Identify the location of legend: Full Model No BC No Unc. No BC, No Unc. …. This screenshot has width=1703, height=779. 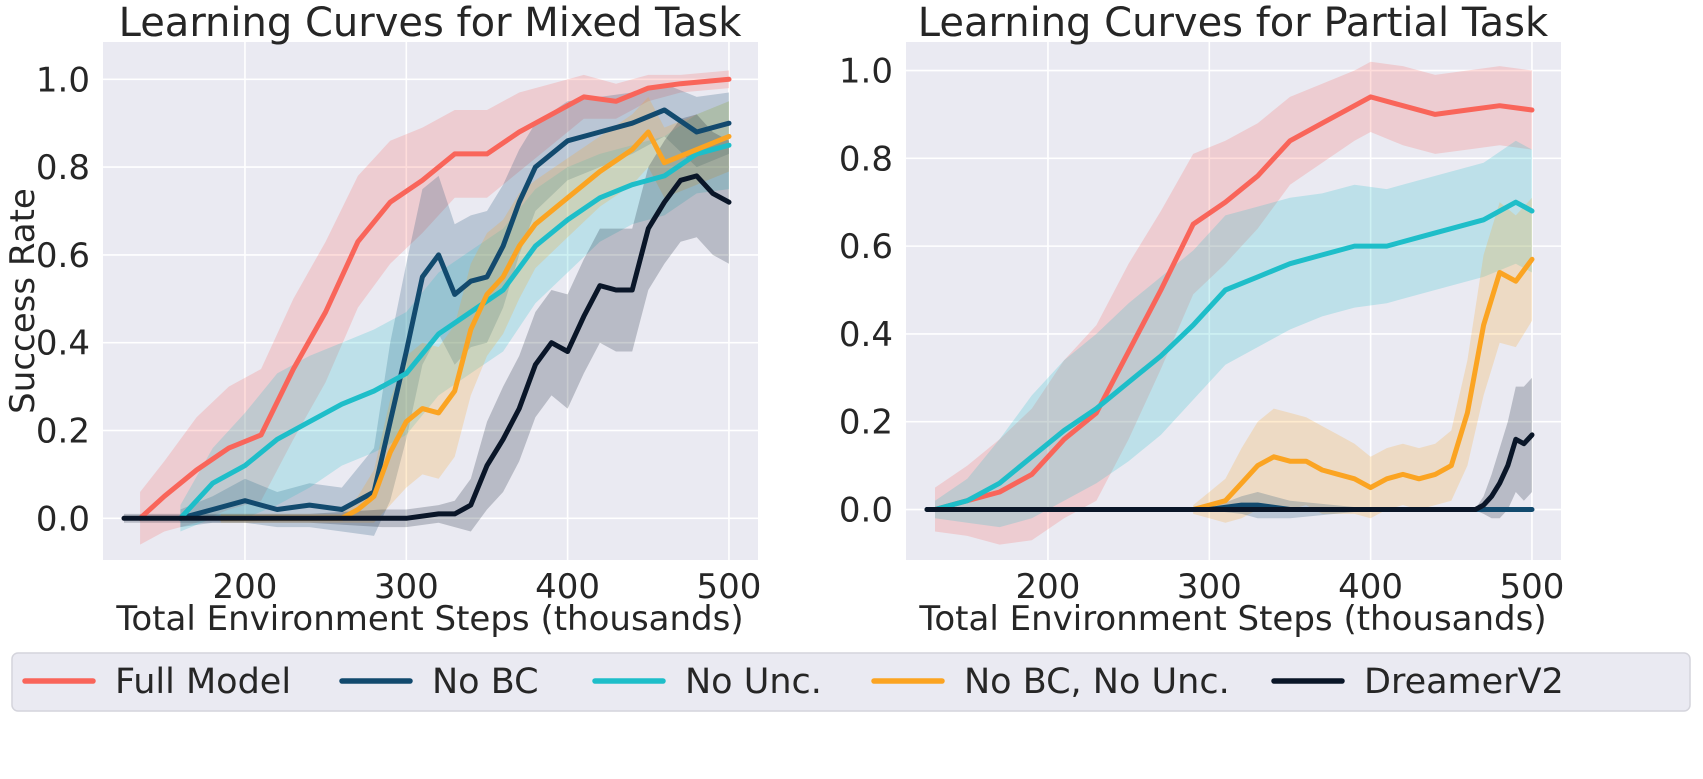
(851, 682).